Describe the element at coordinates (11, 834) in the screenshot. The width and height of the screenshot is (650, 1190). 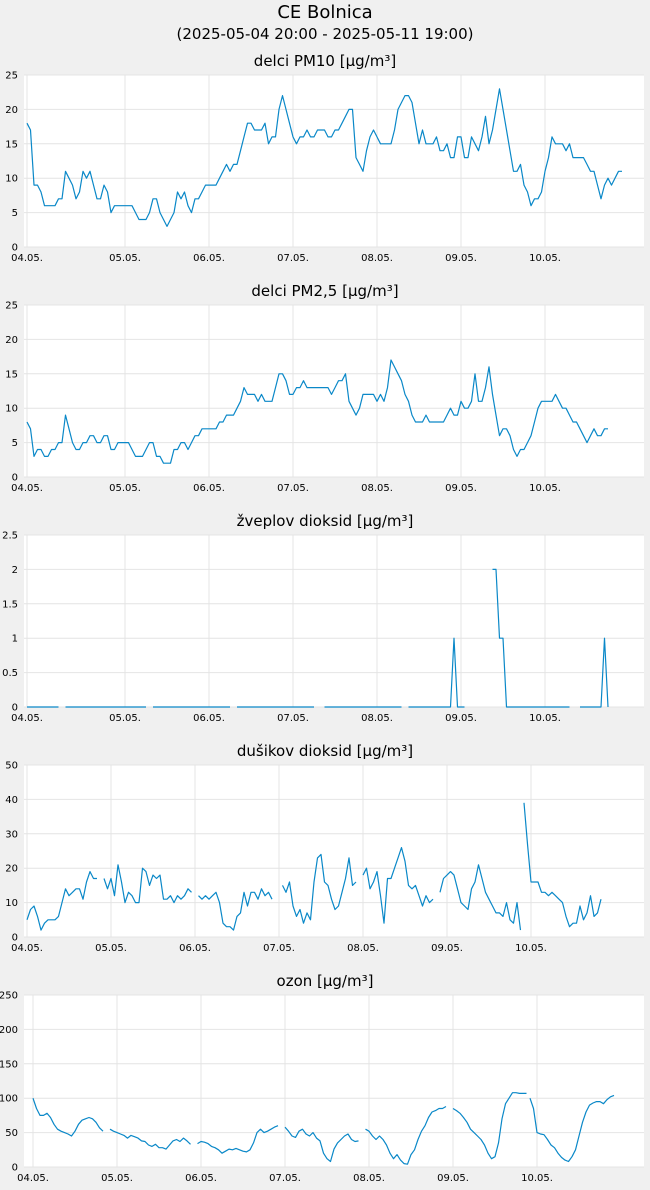
I see `y-tick-label: 30` at that location.